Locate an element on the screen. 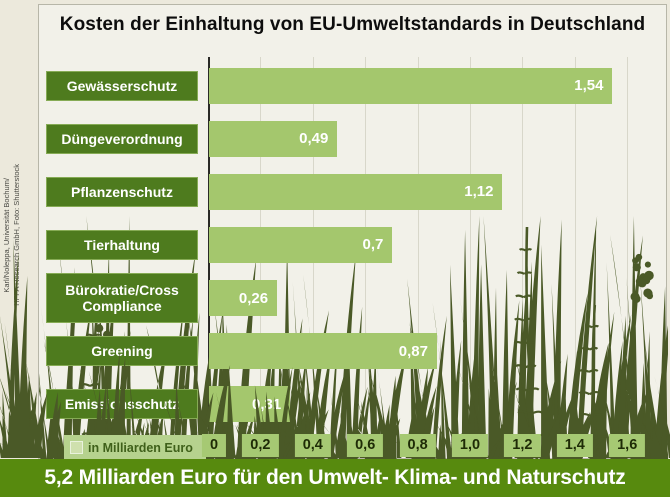 This screenshot has height=497, width=670. category-label: Gewässerschutz is located at coordinates (122, 85).